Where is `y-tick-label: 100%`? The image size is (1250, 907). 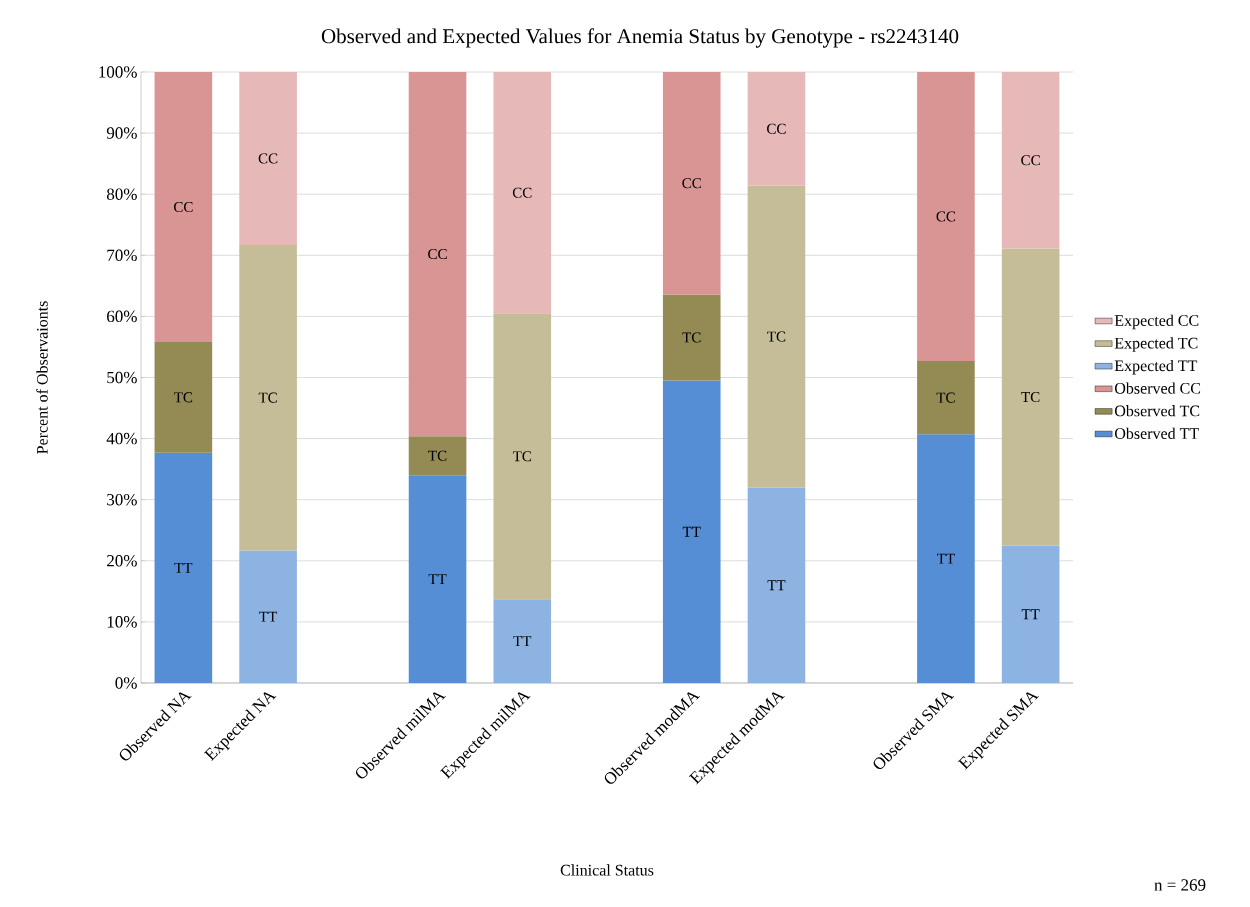 y-tick-label: 100% is located at coordinates (118, 72).